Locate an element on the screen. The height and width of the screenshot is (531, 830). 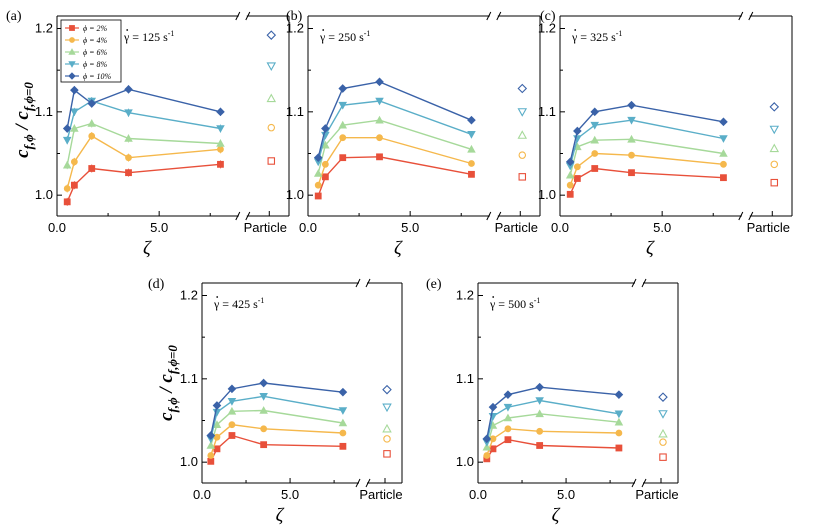
shear-rate-text: γ = 325 s is located at coordinates (593, 37).